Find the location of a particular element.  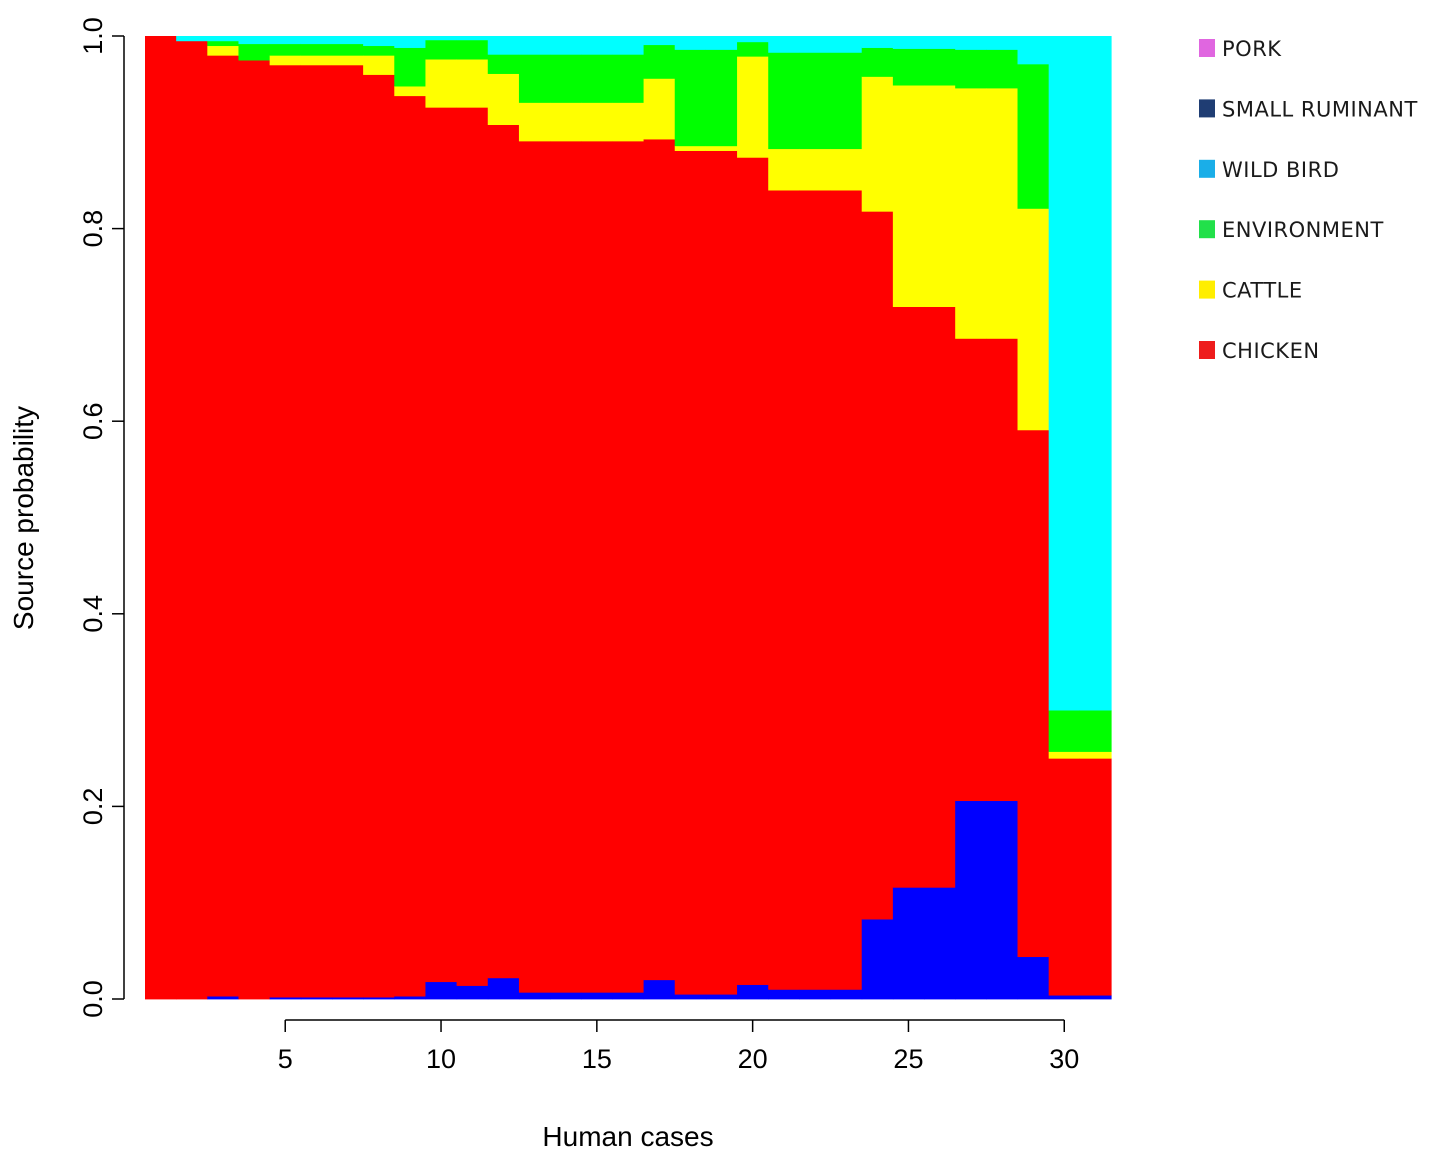

y-axis-label: Source probability is located at coordinates (23, 518).